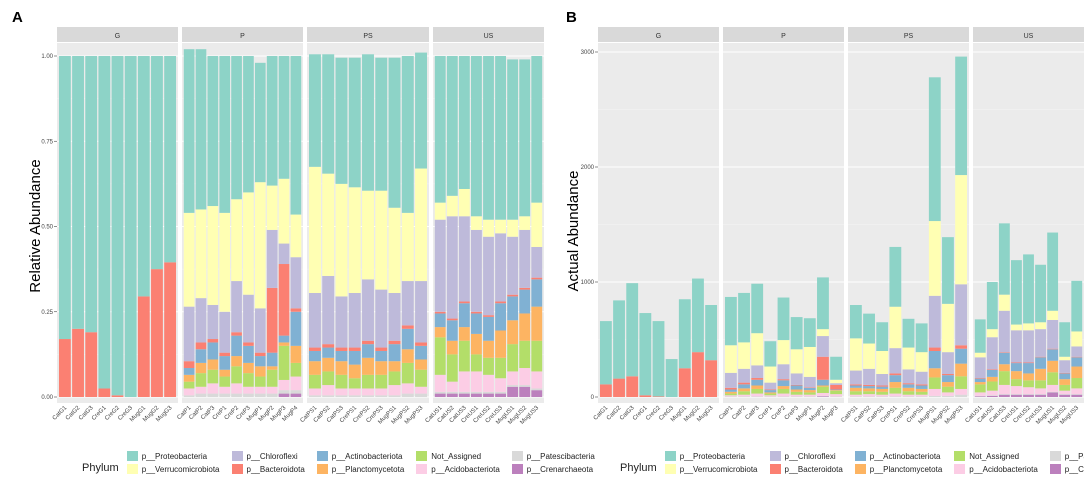 The width and height of the screenshot is (1084, 479). I want to click on bar-segment-p-crenarchaeota, so click(1040, 395).